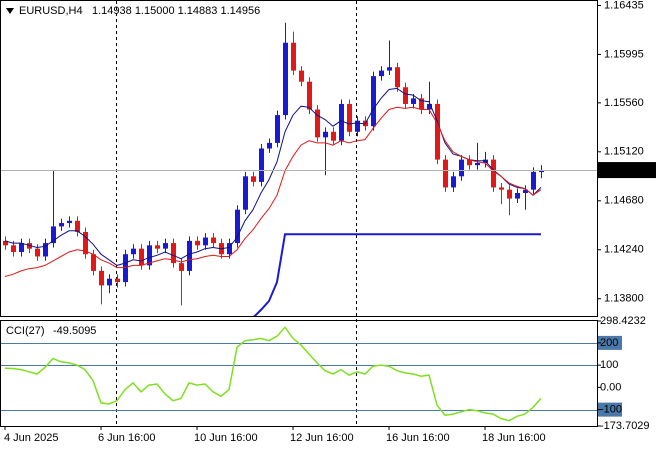 This screenshot has height=450, width=660. Describe the element at coordinates (397, 274) in the screenshot. I see `indicator-line` at that location.